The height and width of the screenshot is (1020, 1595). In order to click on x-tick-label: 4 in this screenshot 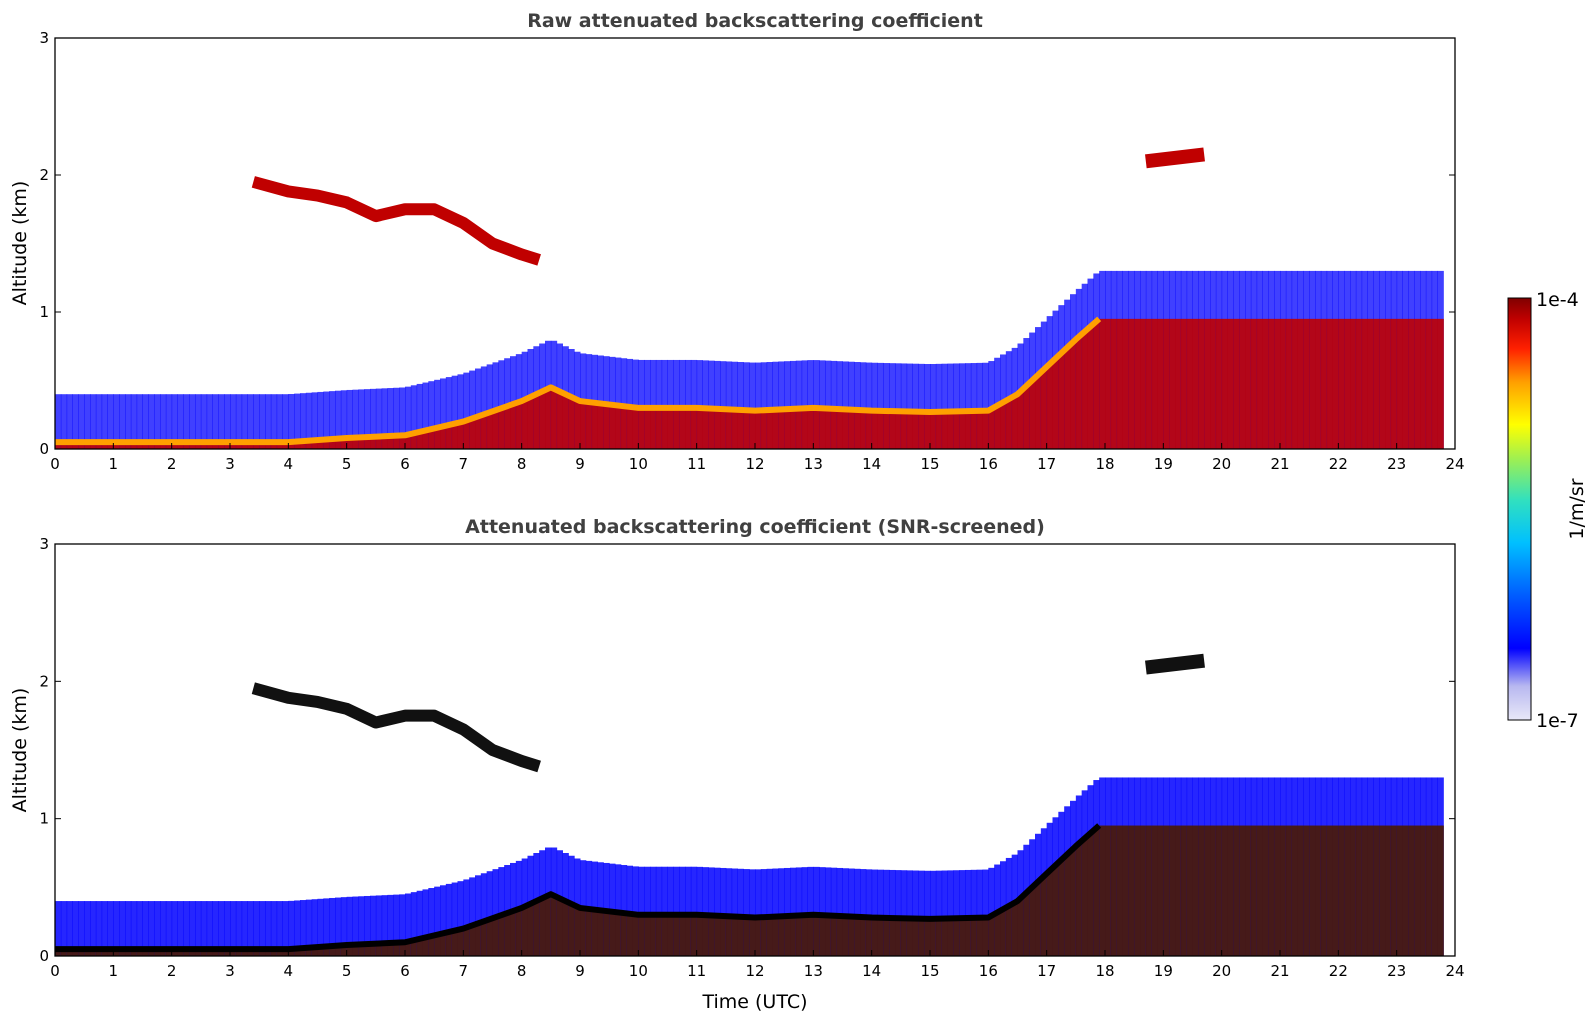, I will do `click(289, 971)`.